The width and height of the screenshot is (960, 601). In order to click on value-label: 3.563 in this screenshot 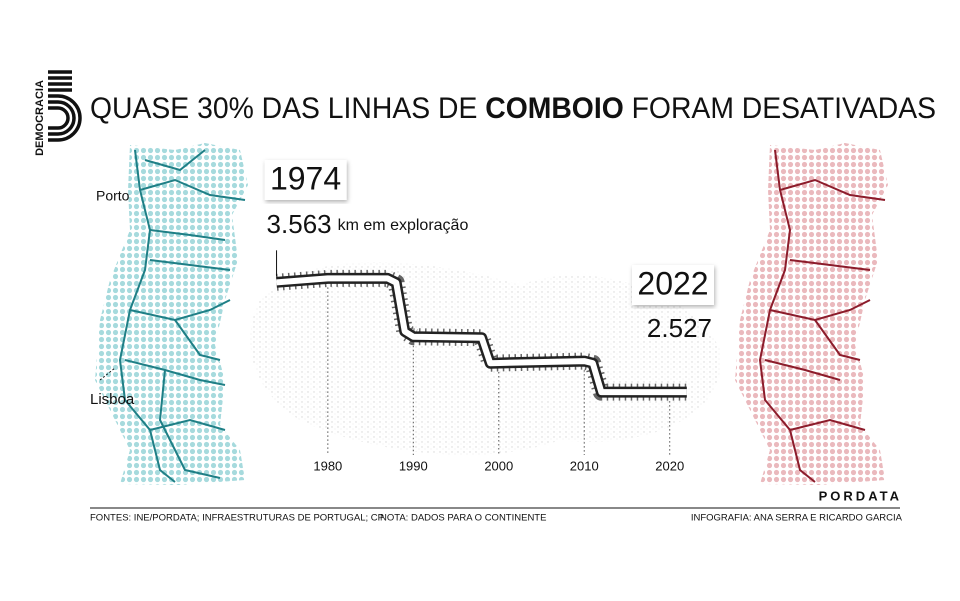, I will do `click(299, 224)`.